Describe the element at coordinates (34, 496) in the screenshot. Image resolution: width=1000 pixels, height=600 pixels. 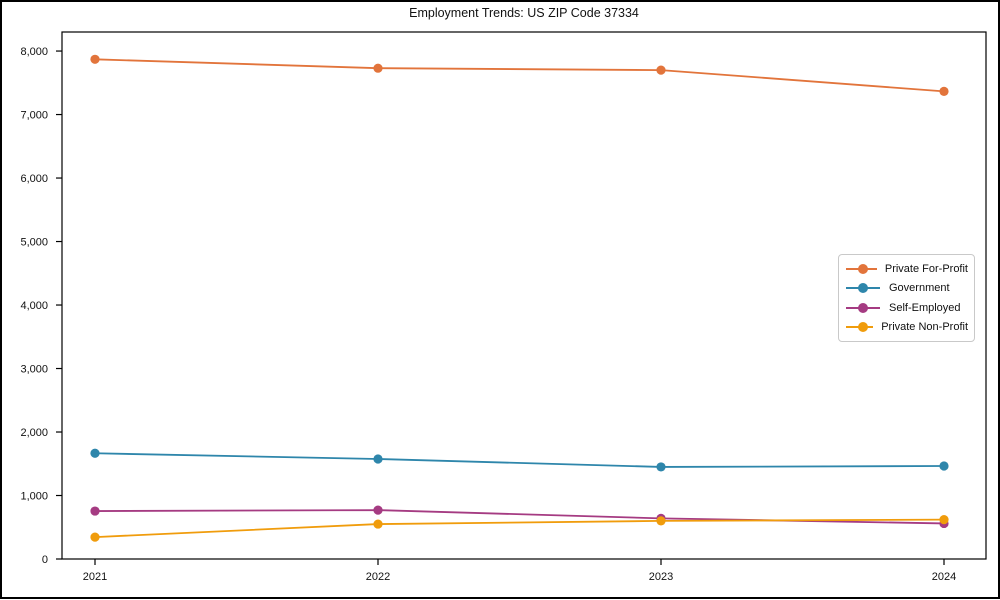
I see `y-tick-label: 1,000` at that location.